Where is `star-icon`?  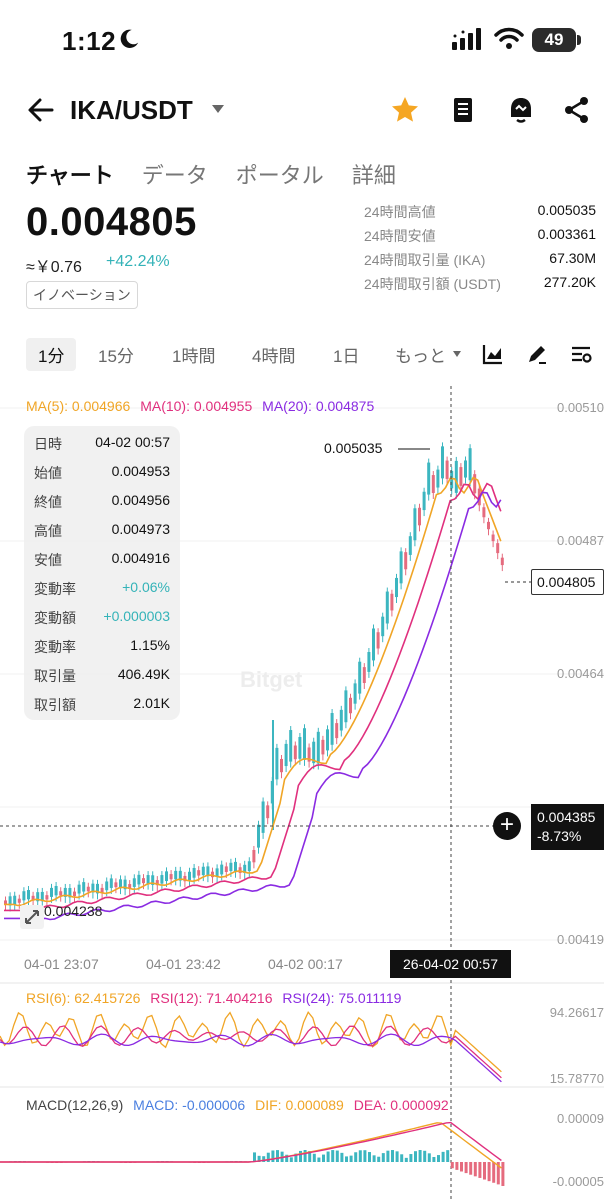
star-icon is located at coordinates (405, 110).